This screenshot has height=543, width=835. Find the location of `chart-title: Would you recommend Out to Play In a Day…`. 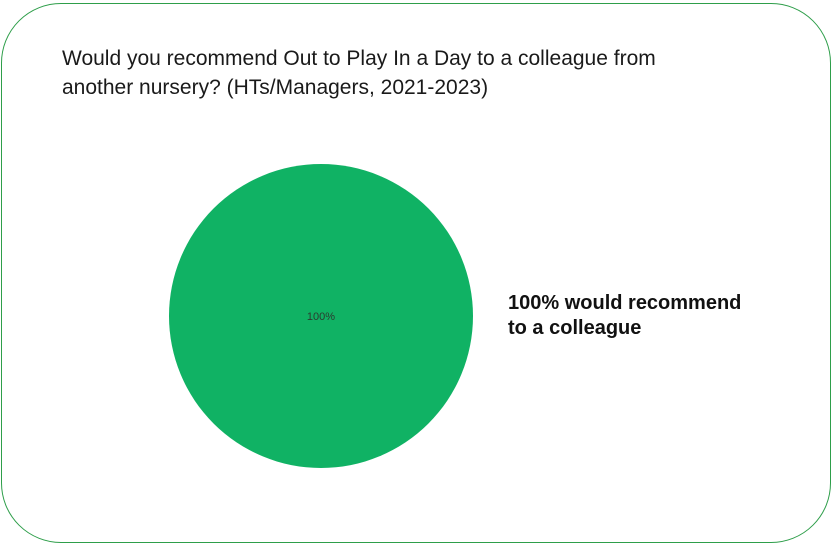

chart-title: Would you recommend Out to Play In a Day… is located at coordinates (412, 73).